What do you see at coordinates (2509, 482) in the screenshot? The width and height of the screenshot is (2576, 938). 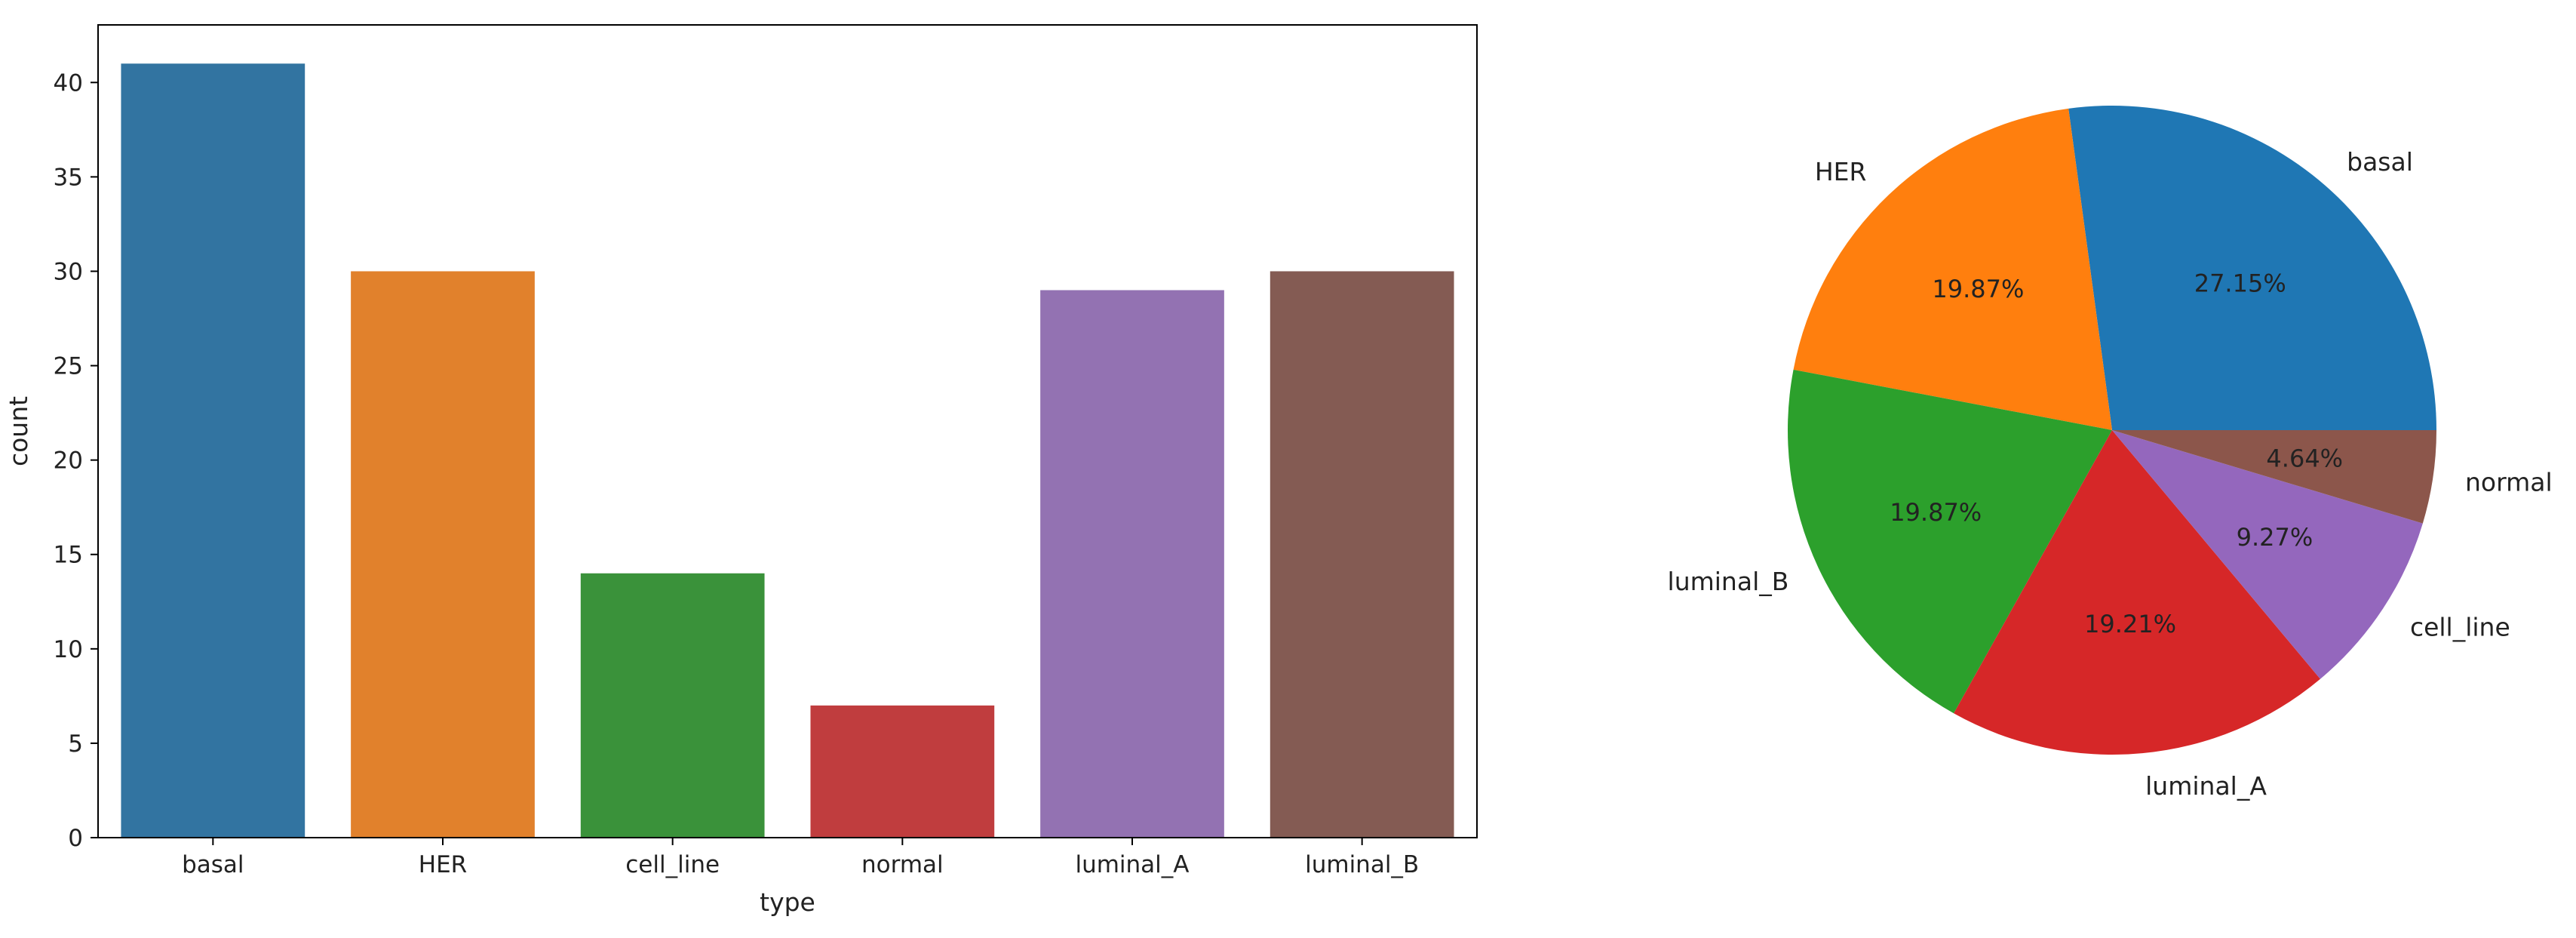 I see `pie-label-normal: normal` at bounding box center [2509, 482].